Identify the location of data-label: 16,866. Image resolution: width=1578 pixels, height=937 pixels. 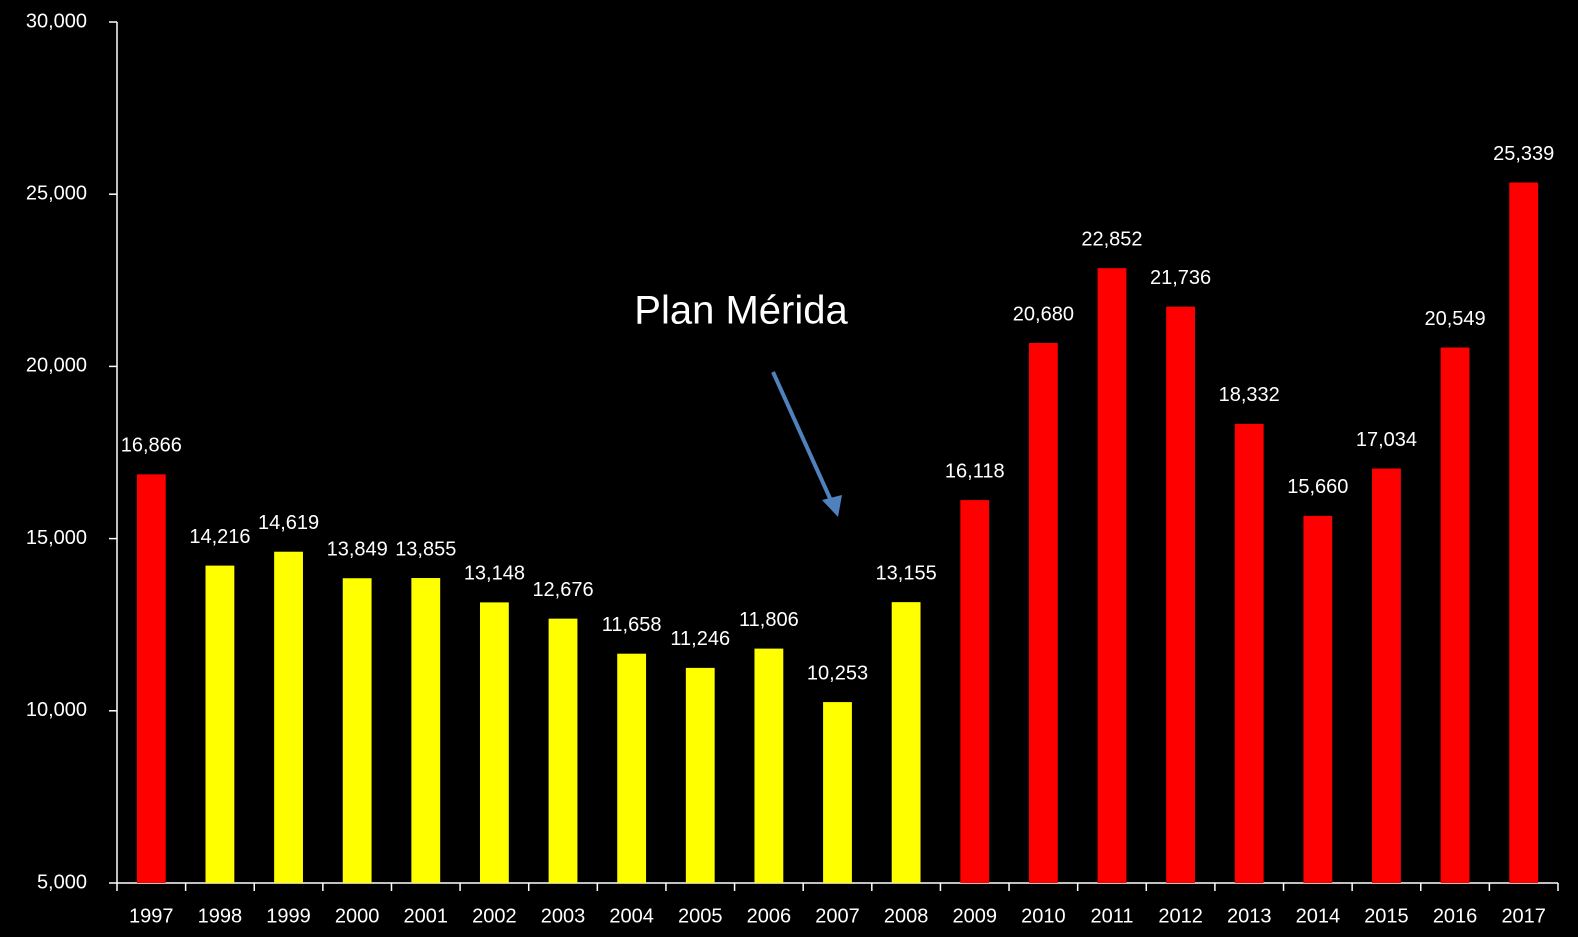
(151, 446).